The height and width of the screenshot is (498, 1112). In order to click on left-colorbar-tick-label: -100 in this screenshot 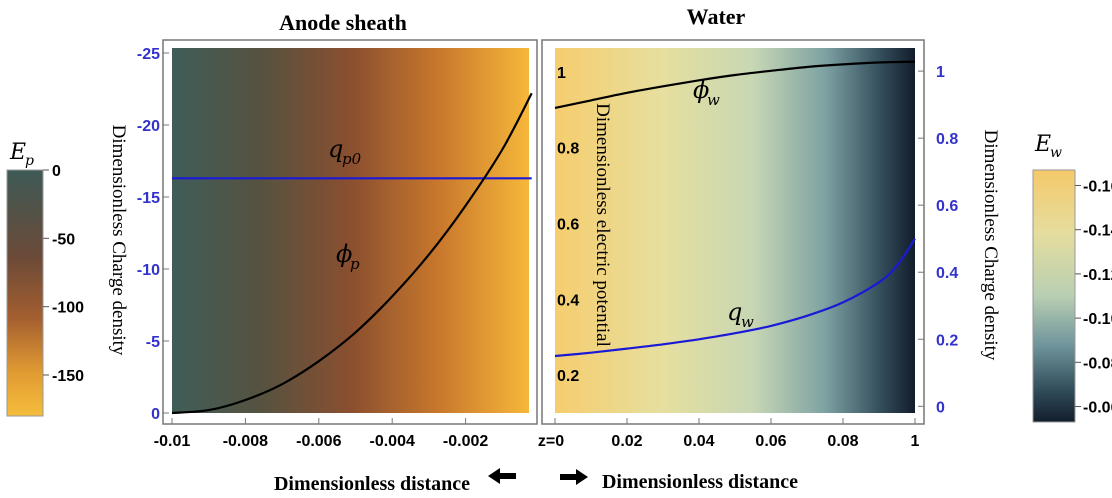, I will do `click(68, 308)`.